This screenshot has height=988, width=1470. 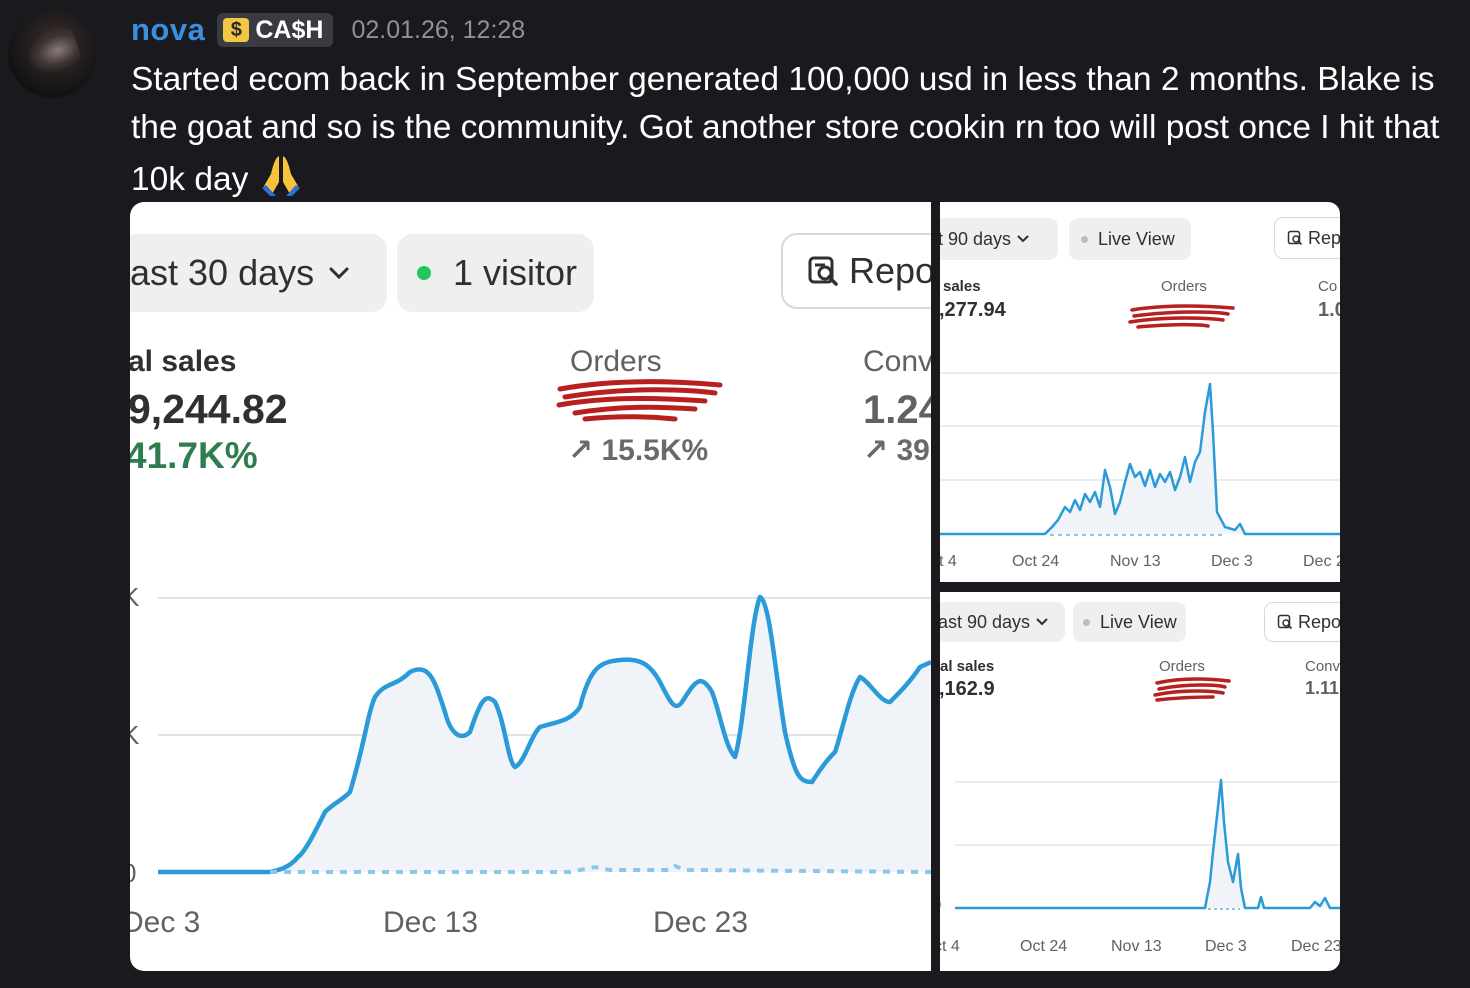 I want to click on role-tag-label: CA$H, so click(x=289, y=29).